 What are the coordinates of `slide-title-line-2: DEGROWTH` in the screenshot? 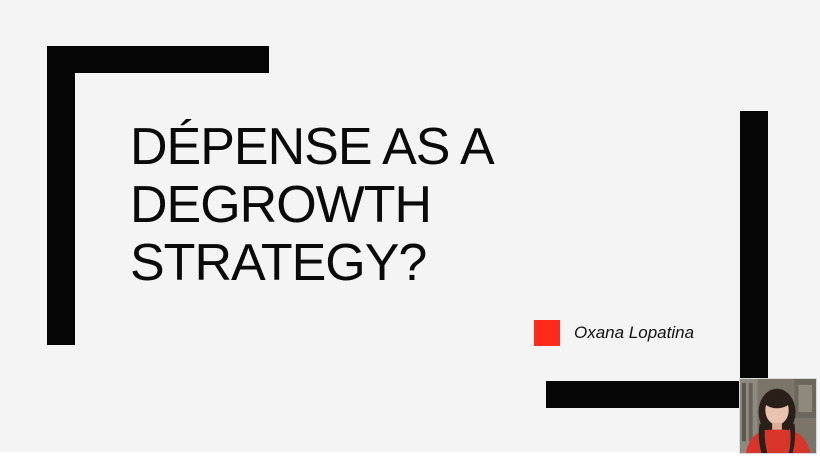 It's located at (281, 205).